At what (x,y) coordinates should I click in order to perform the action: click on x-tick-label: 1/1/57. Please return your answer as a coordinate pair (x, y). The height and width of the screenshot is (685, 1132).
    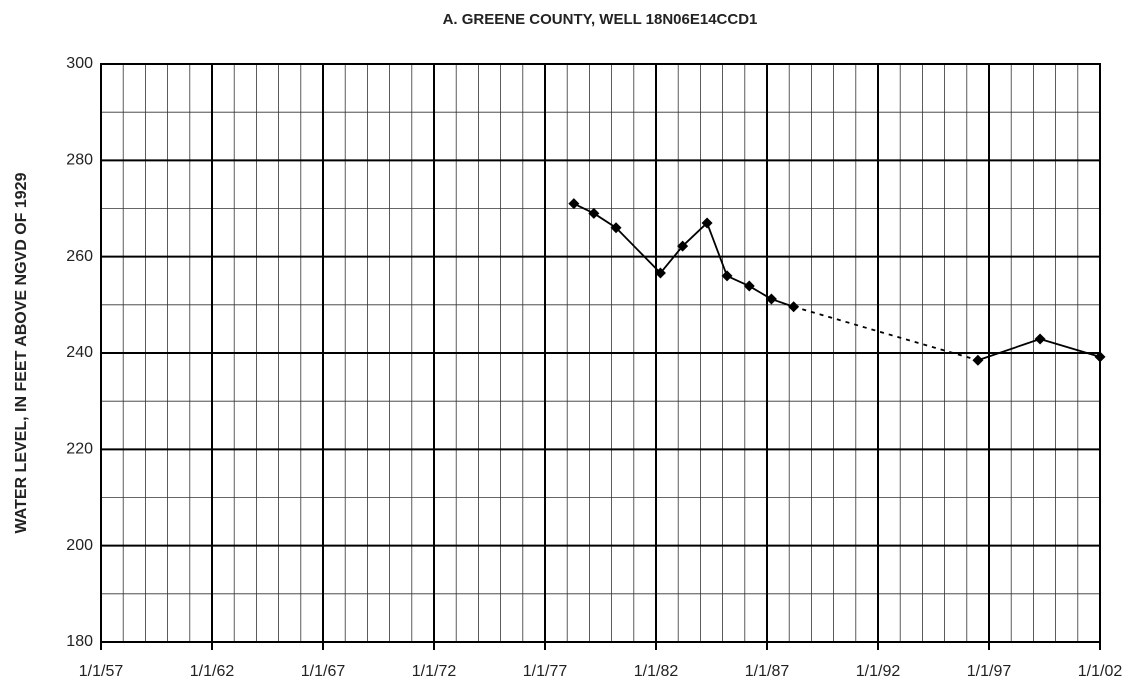
    Looking at the image, I should click on (101, 671).